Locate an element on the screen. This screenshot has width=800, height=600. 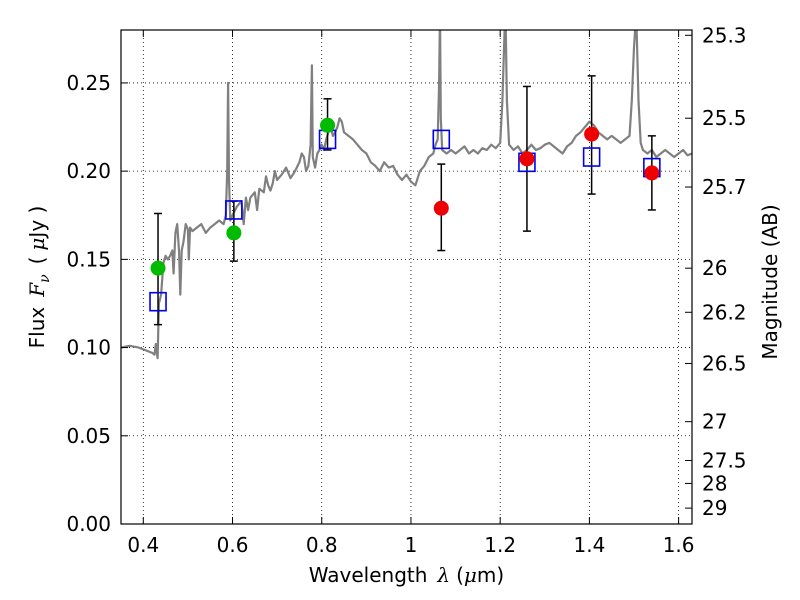
y-label-open: ( is located at coordinates (37, 261).